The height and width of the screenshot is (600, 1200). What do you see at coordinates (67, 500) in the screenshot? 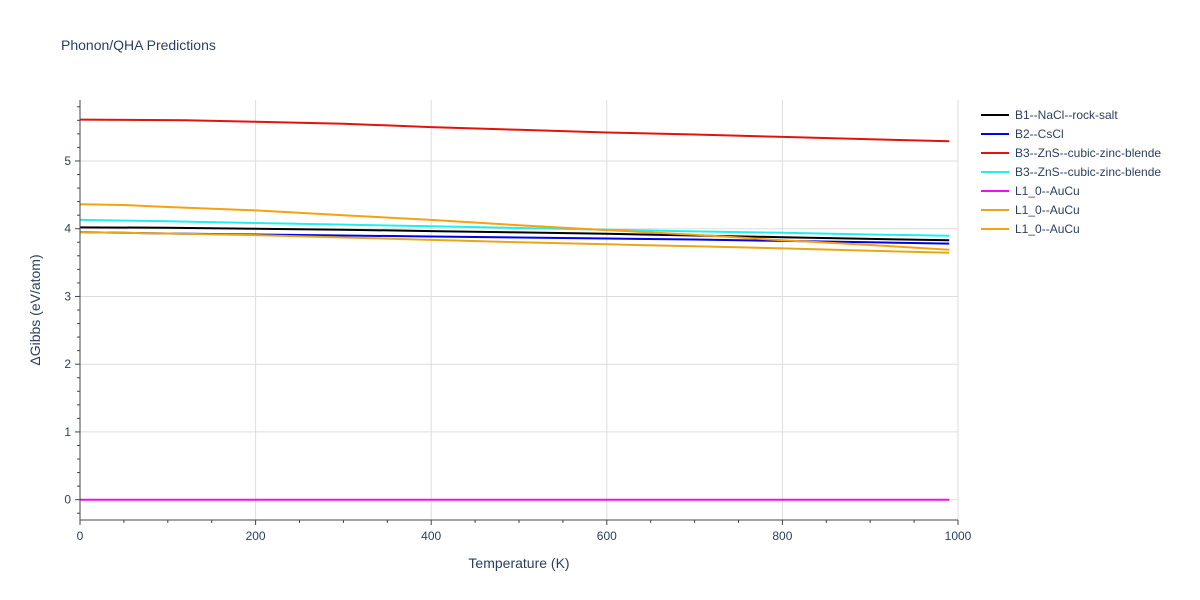
I see `y-tick-label: 0` at bounding box center [67, 500].